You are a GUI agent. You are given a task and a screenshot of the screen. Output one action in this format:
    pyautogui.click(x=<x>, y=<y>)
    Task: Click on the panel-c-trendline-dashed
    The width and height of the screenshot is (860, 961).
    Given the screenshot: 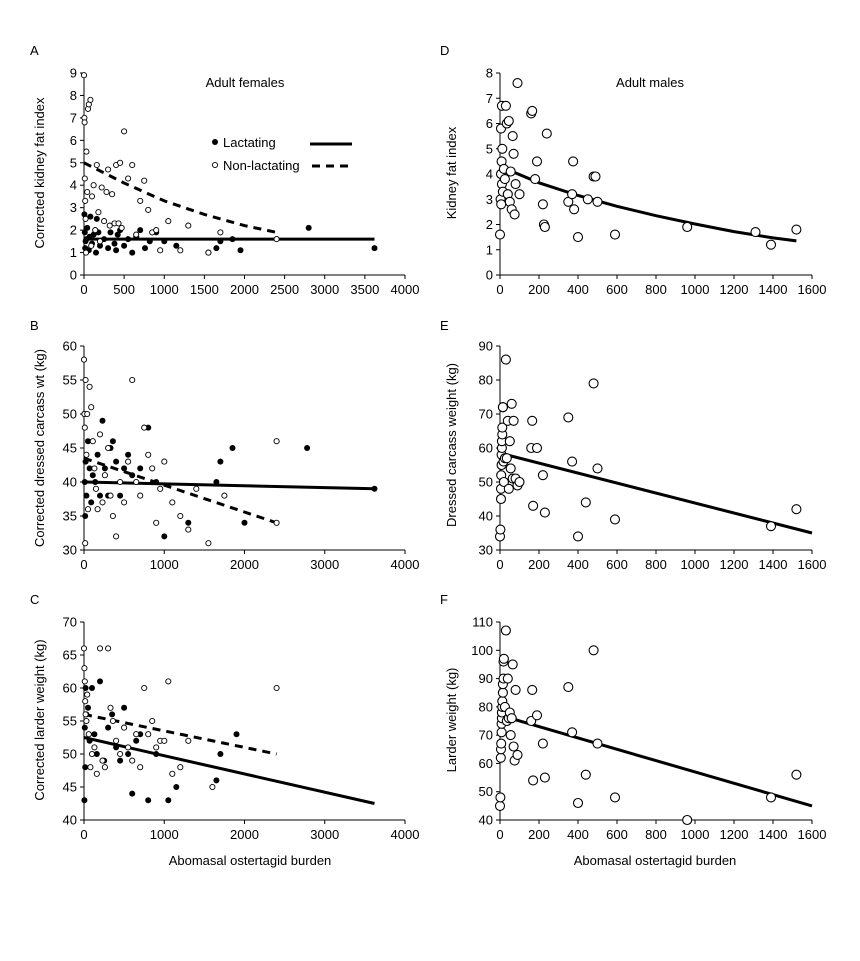 What is the action you would take?
    pyautogui.click(x=180, y=734)
    